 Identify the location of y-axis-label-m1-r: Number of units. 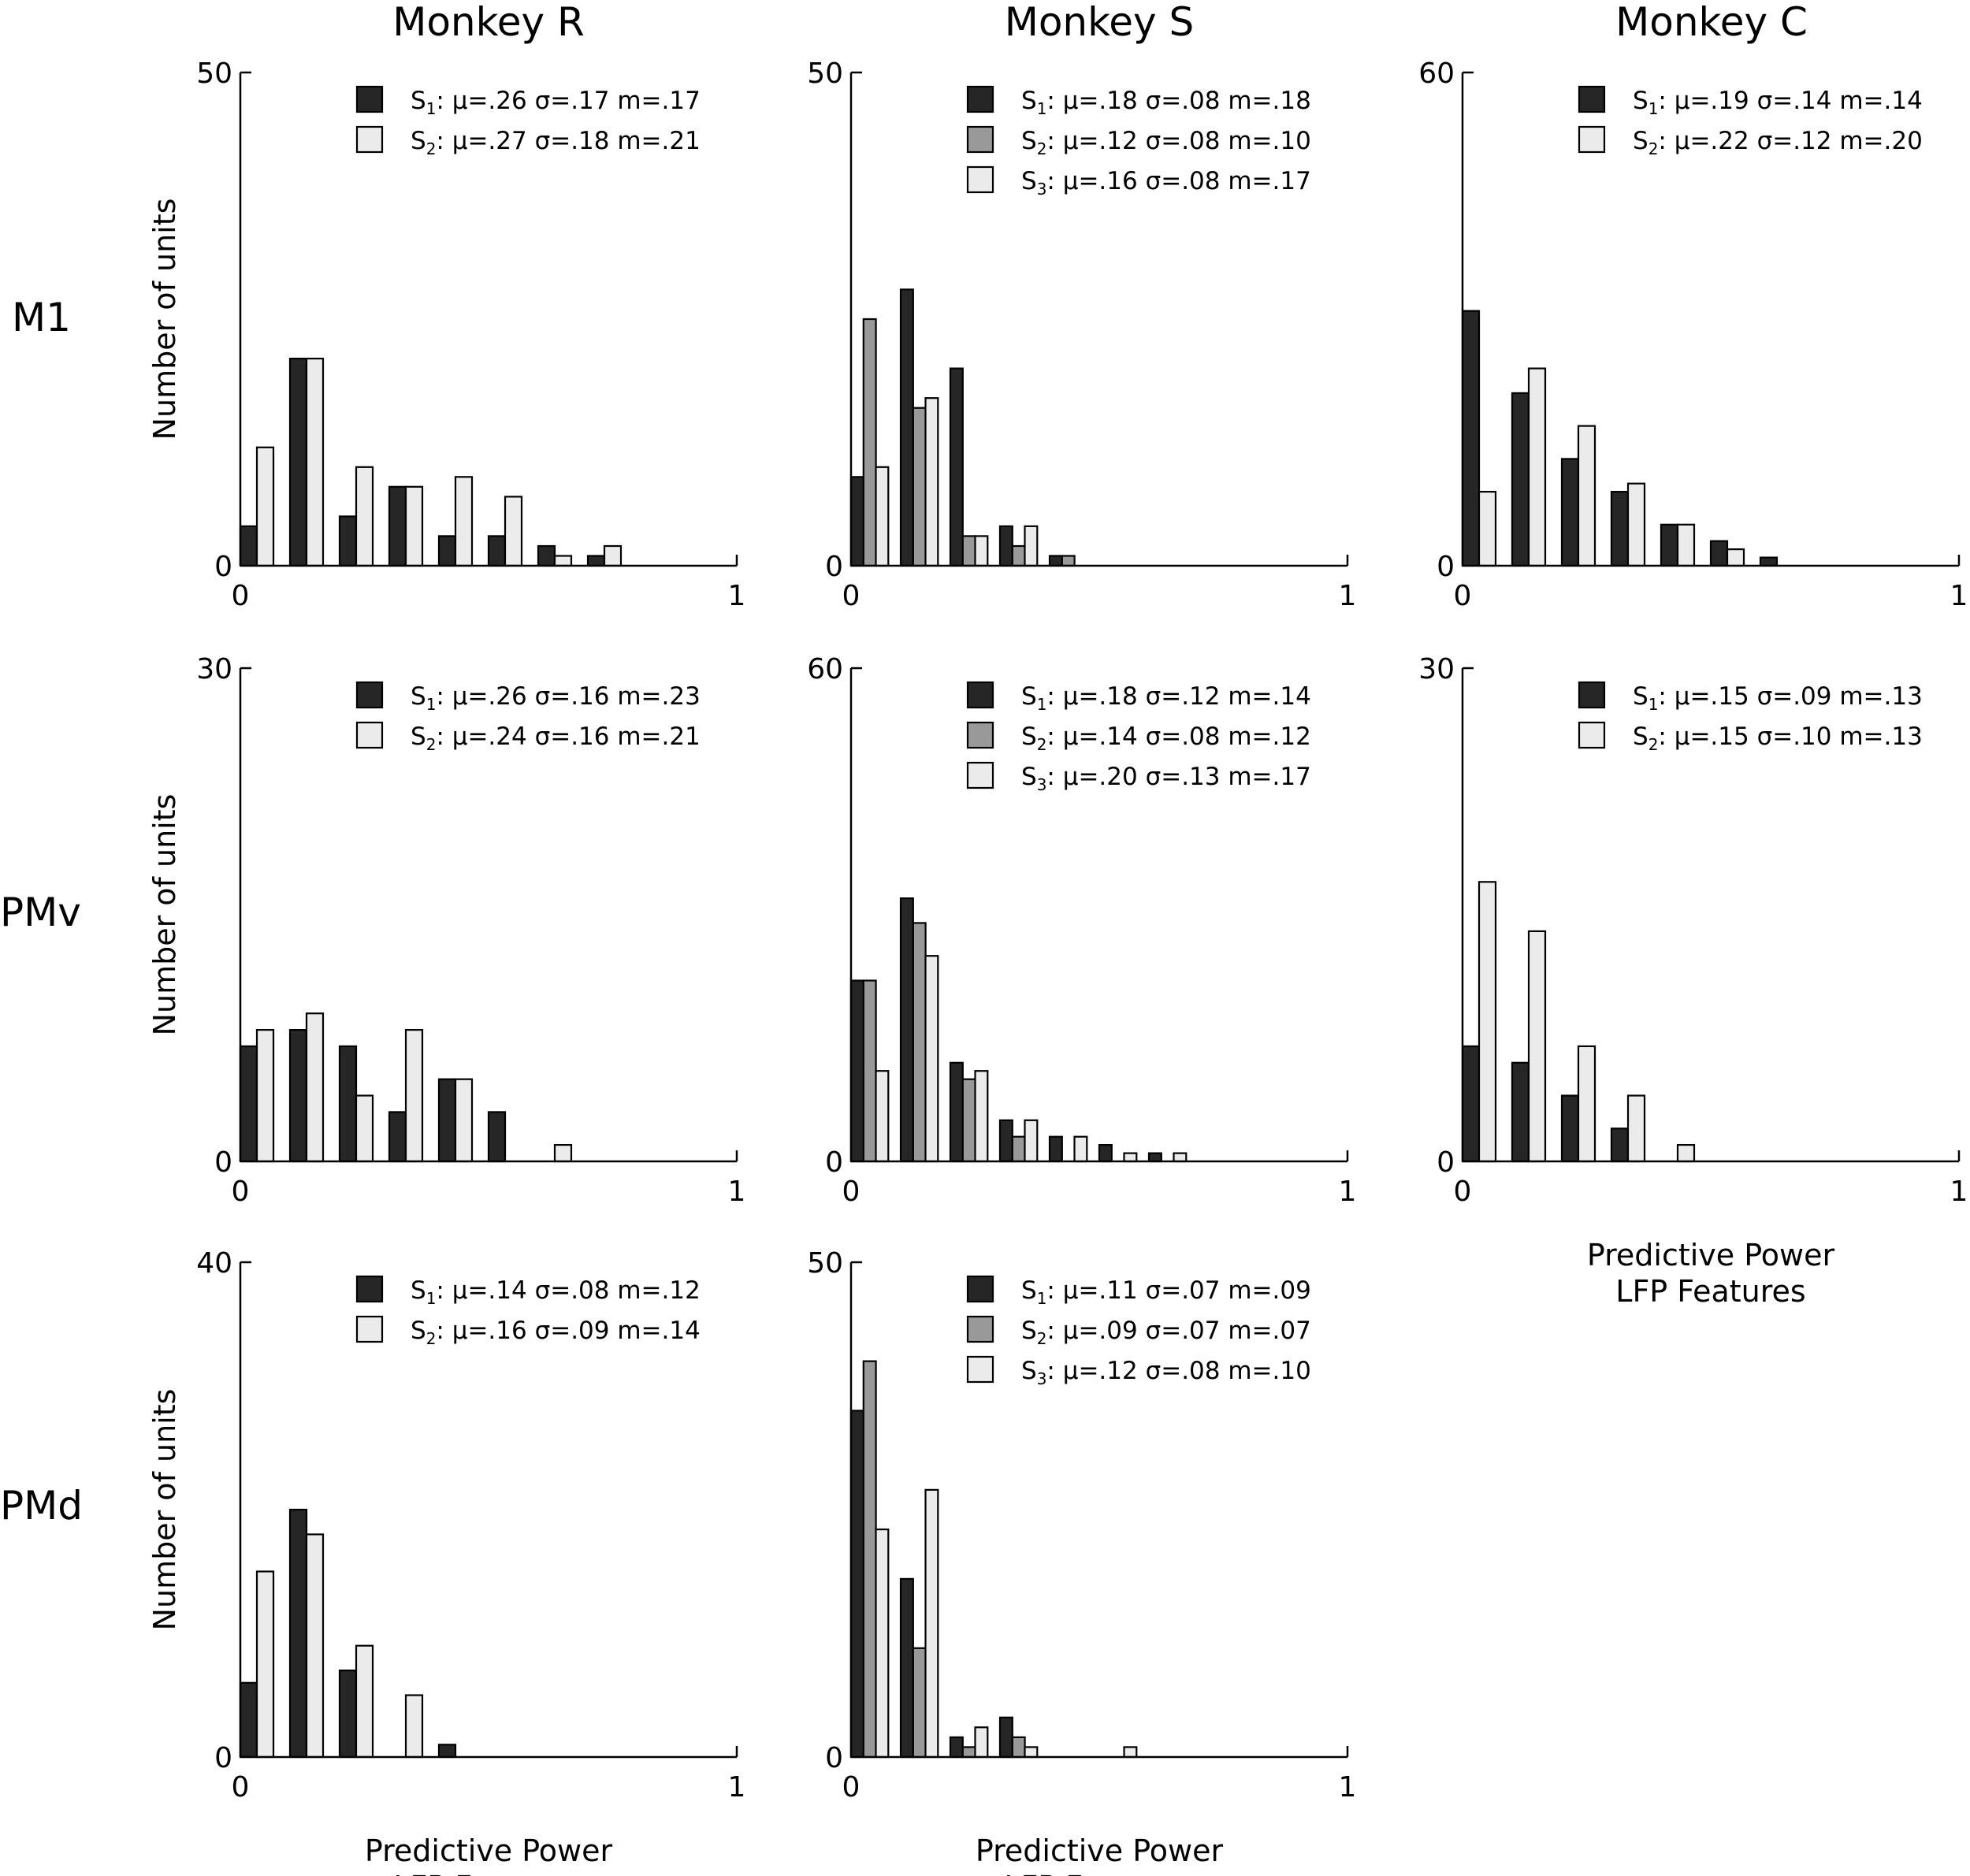
(164, 319).